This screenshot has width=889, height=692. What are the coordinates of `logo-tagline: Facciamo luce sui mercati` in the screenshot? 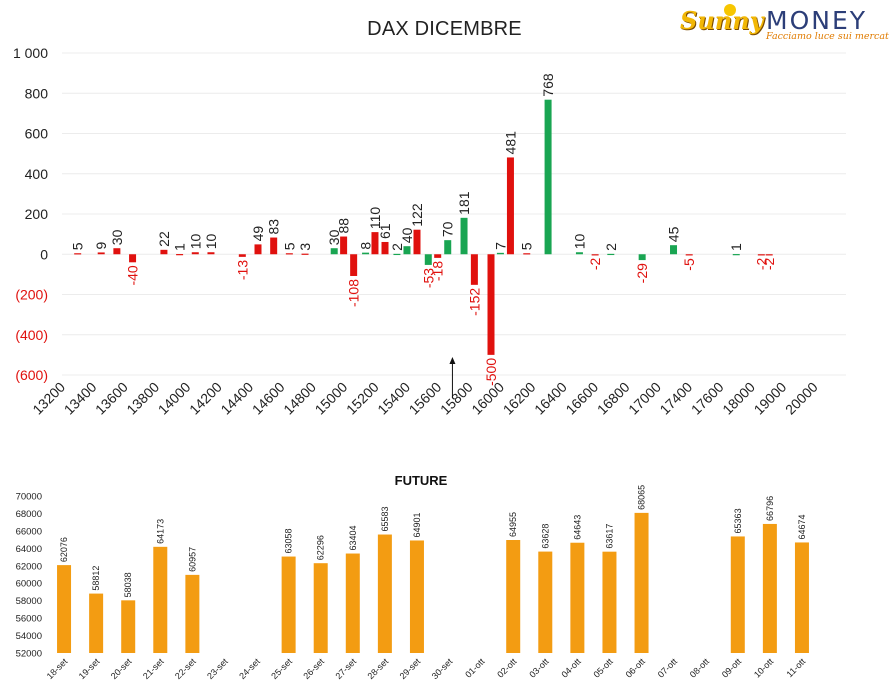 It's located at (827, 36).